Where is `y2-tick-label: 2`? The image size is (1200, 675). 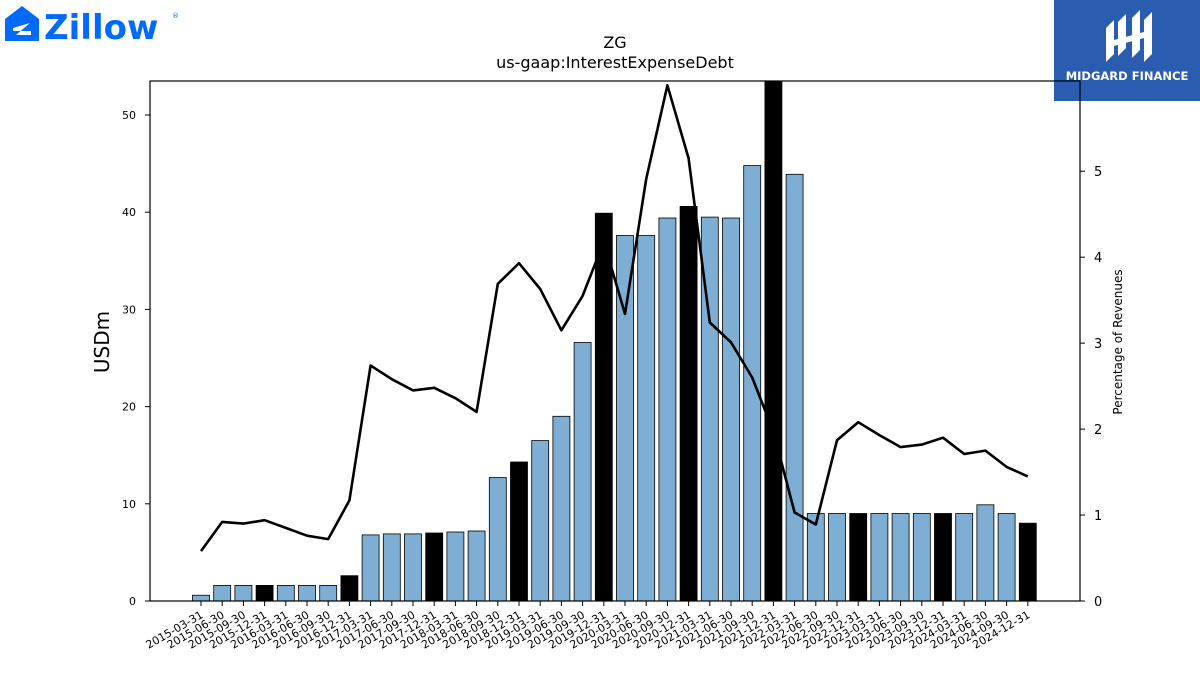 y2-tick-label: 2 is located at coordinates (1098, 430).